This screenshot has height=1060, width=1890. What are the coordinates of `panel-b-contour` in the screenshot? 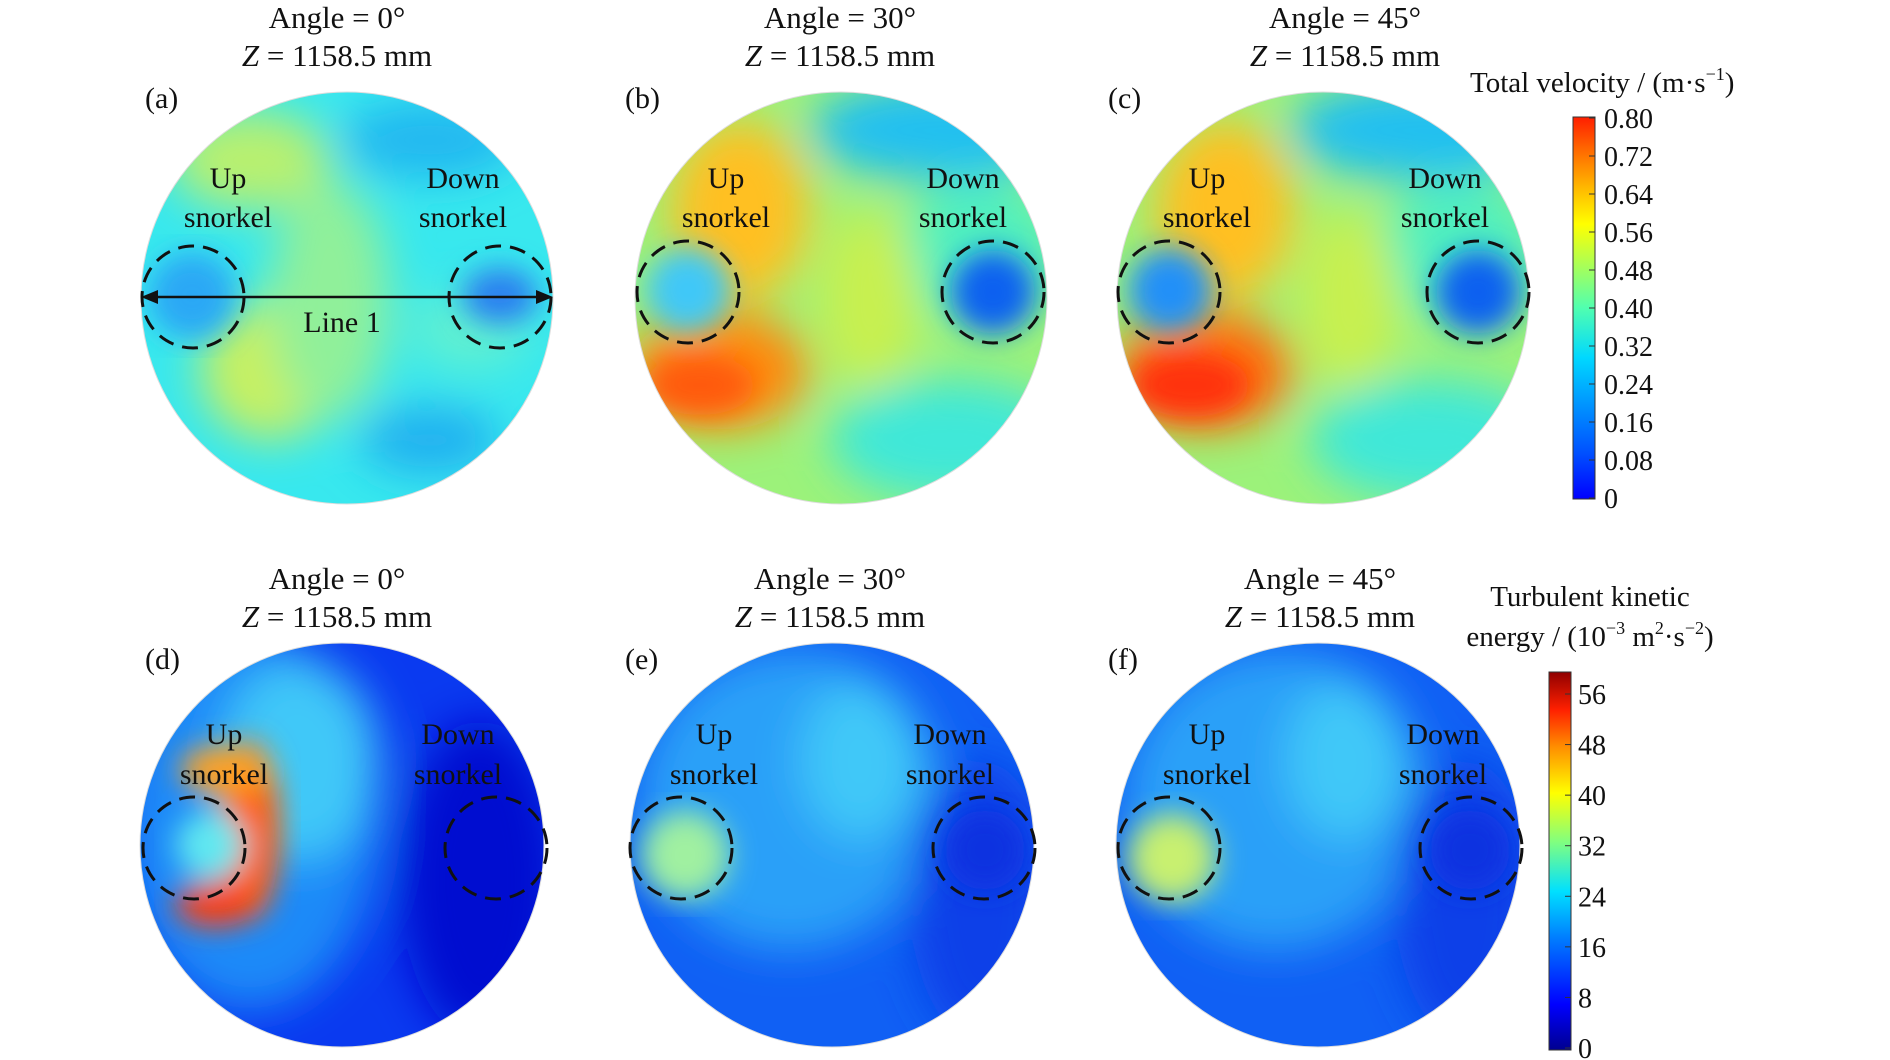 It's located at (841, 298).